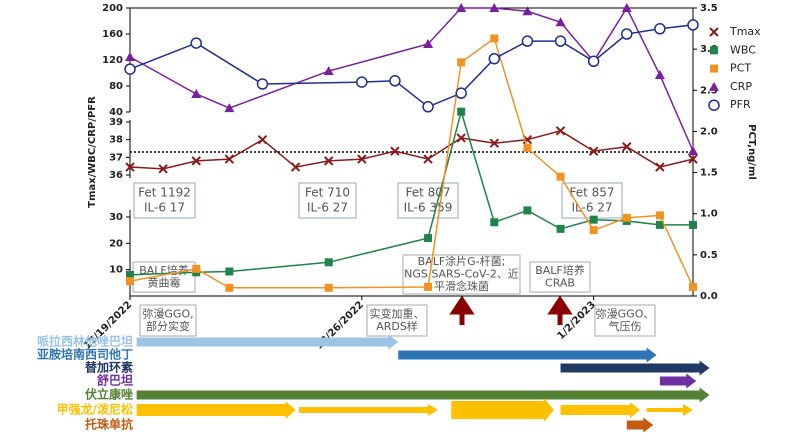  Describe the element at coordinates (461, 274) in the screenshot. I see `annotation-text: NGS SARS-CoV-2、近` at that location.